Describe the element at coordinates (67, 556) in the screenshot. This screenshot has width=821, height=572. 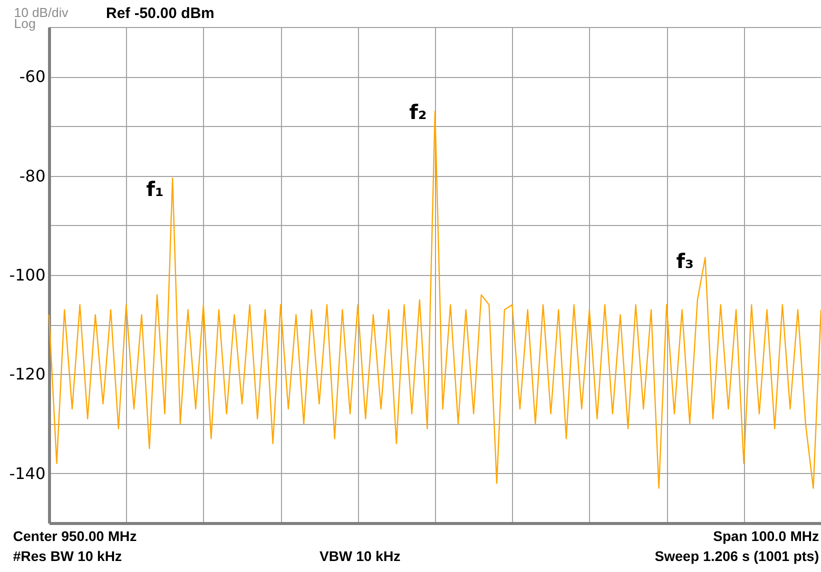
I see `text: #Res BW 10 kHz` at that location.